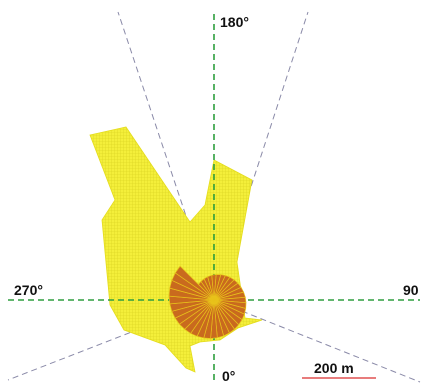 The height and width of the screenshot is (385, 423). Describe the element at coordinates (334, 368) in the screenshot. I see `scale-bar-label: 200 m` at that location.